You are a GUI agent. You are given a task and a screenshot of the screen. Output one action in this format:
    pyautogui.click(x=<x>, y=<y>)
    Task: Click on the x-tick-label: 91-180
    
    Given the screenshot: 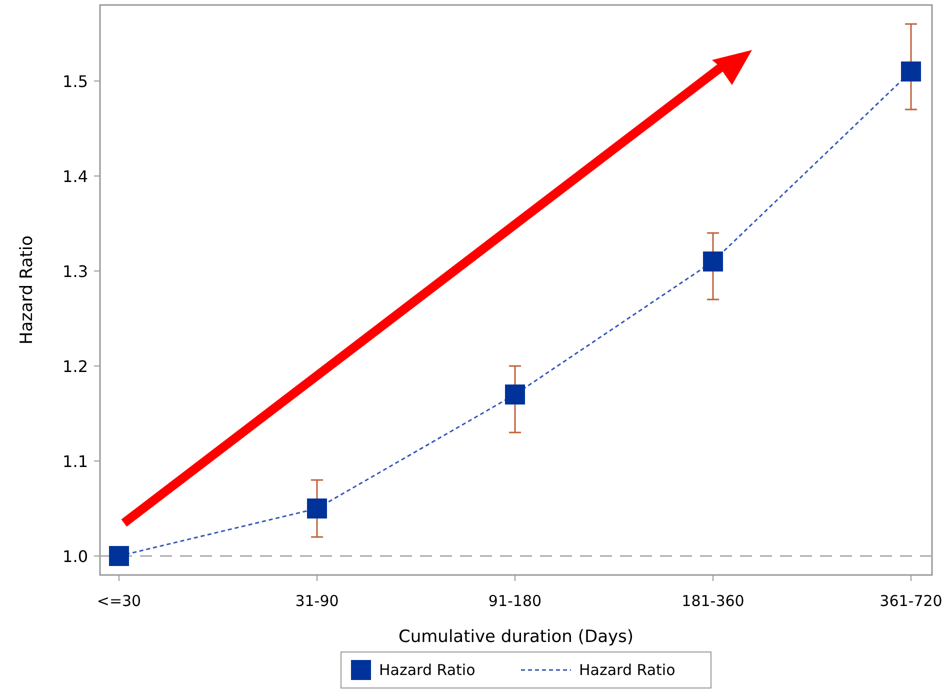 What is the action you would take?
    pyautogui.click(x=515, y=601)
    